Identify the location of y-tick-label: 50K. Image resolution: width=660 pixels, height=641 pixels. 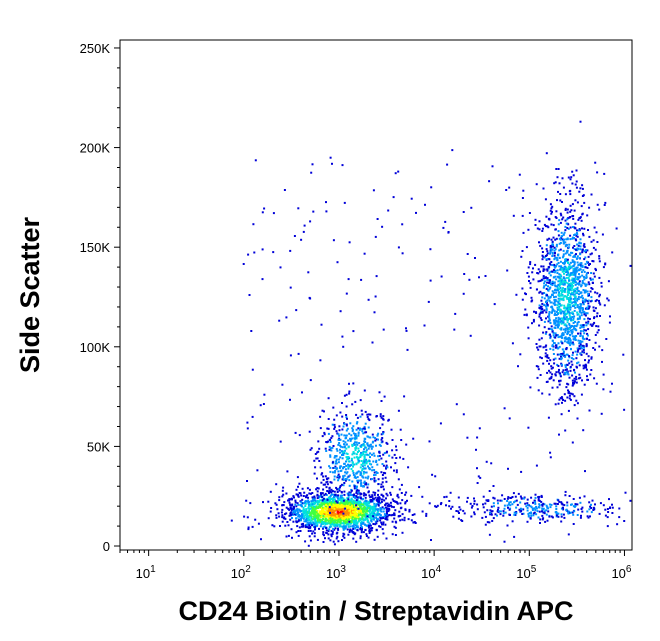
(98, 446).